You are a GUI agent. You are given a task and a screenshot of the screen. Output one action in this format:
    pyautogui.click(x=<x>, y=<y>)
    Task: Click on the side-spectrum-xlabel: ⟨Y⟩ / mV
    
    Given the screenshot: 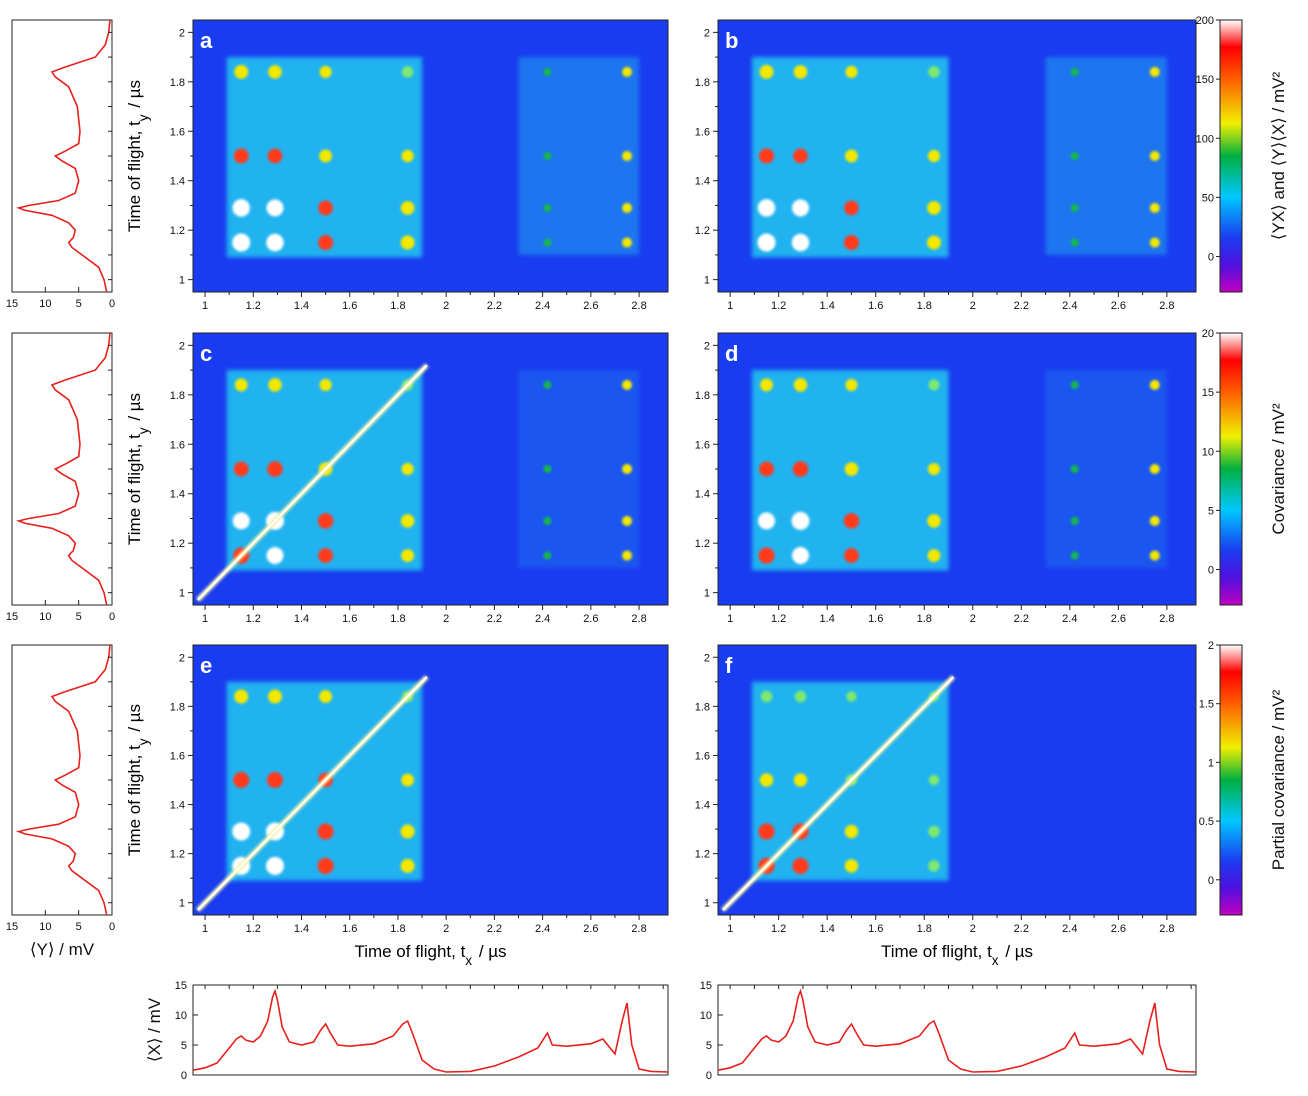 What is the action you would take?
    pyautogui.click(x=62, y=949)
    